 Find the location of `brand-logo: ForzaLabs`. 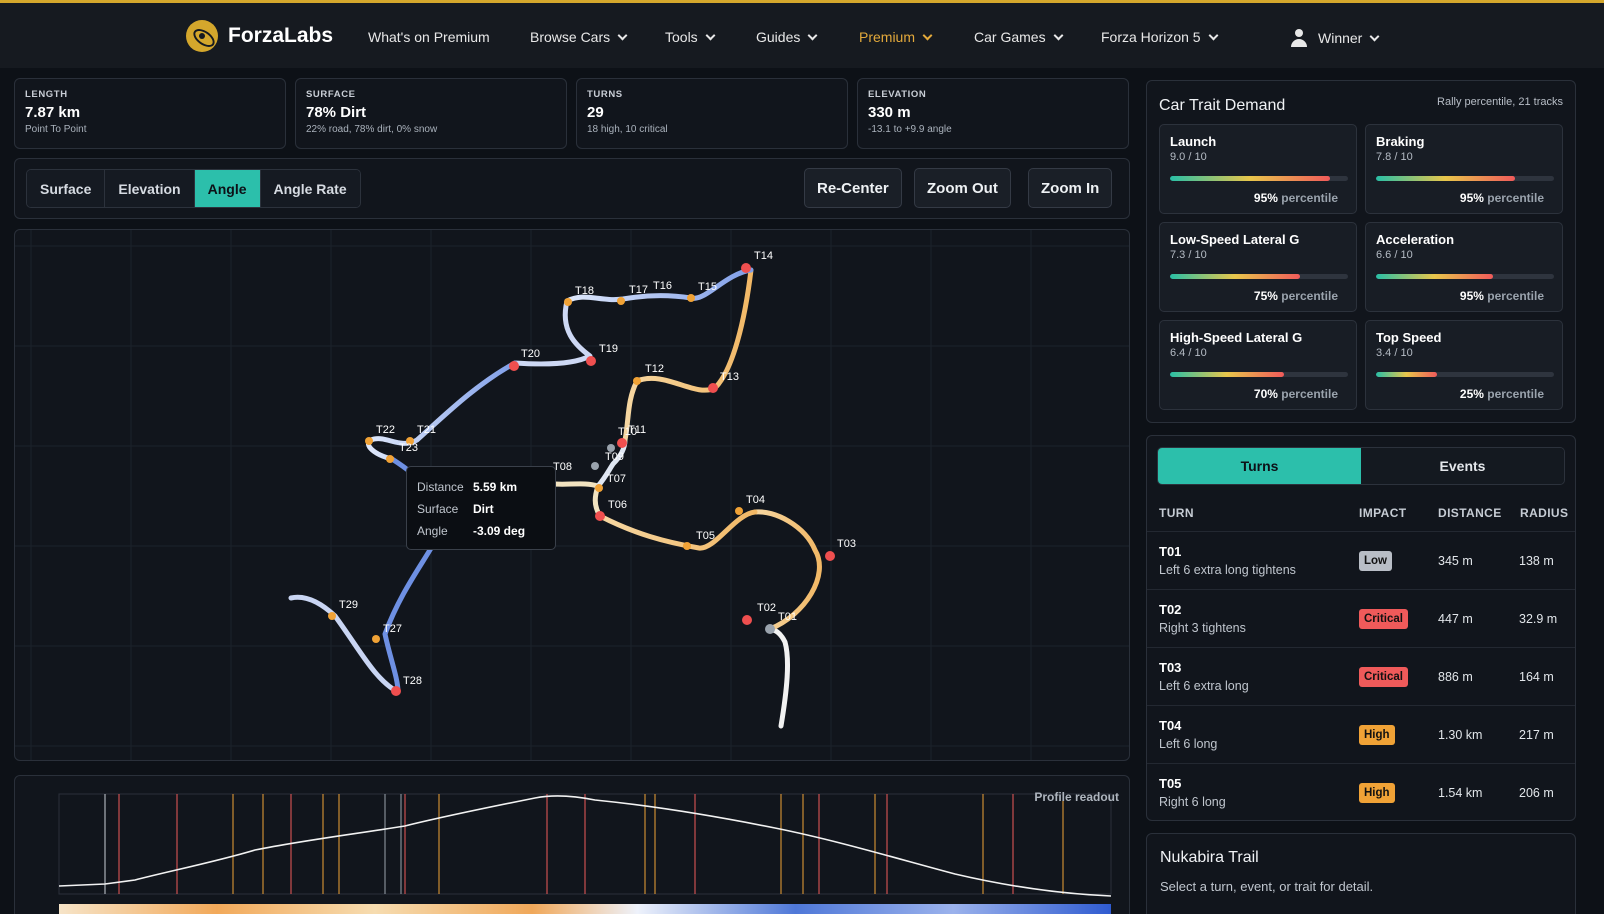

brand-logo: ForzaLabs is located at coordinates (259, 36).